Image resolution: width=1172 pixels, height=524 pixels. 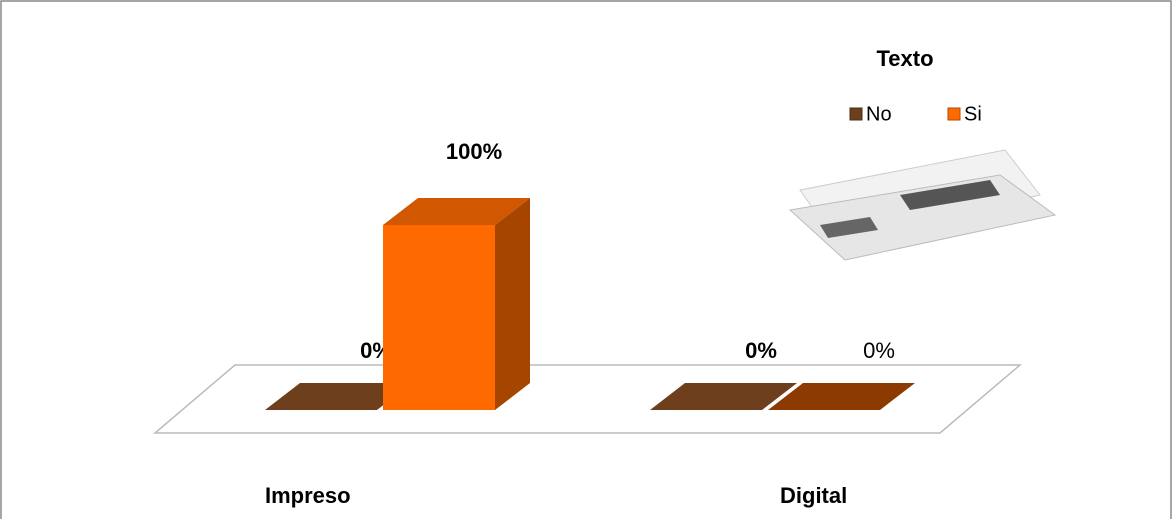 I want to click on newspaper-image, so click(x=922, y=205).